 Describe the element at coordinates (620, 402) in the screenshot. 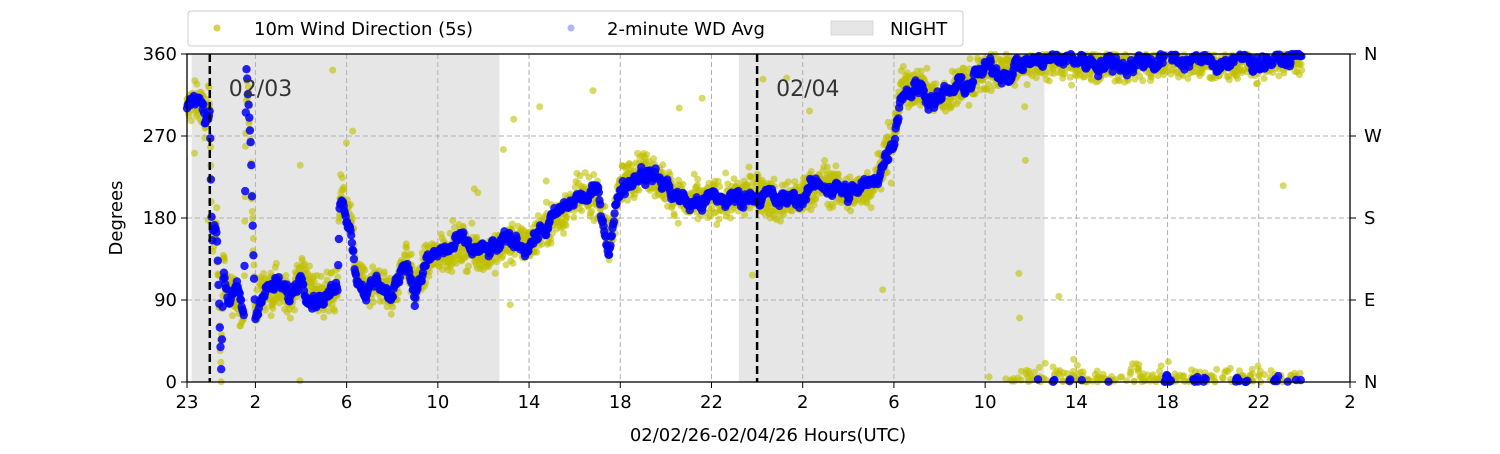

I see `x-tick-label: 18` at that location.